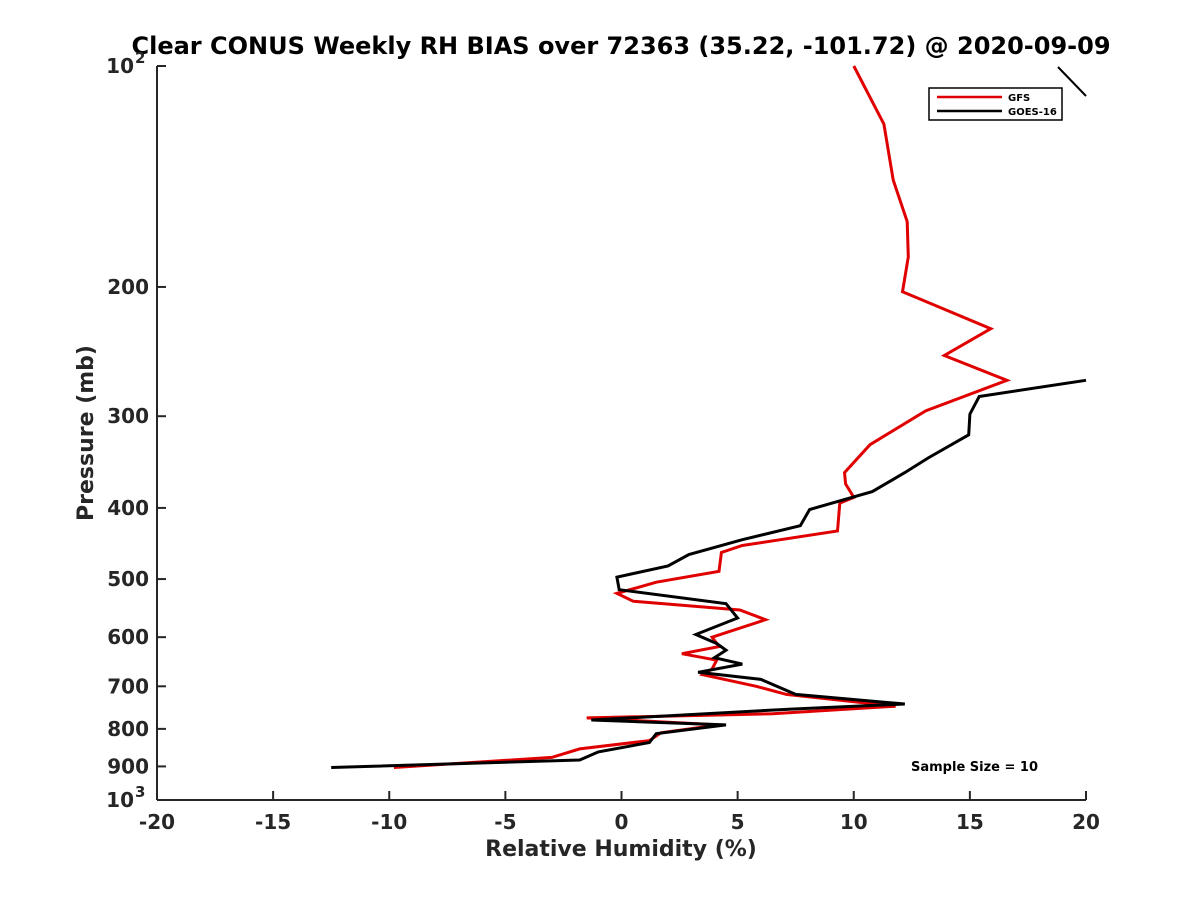 The height and width of the screenshot is (900, 1200). Describe the element at coordinates (128, 637) in the screenshot. I see `y-tick-label: 600` at that location.